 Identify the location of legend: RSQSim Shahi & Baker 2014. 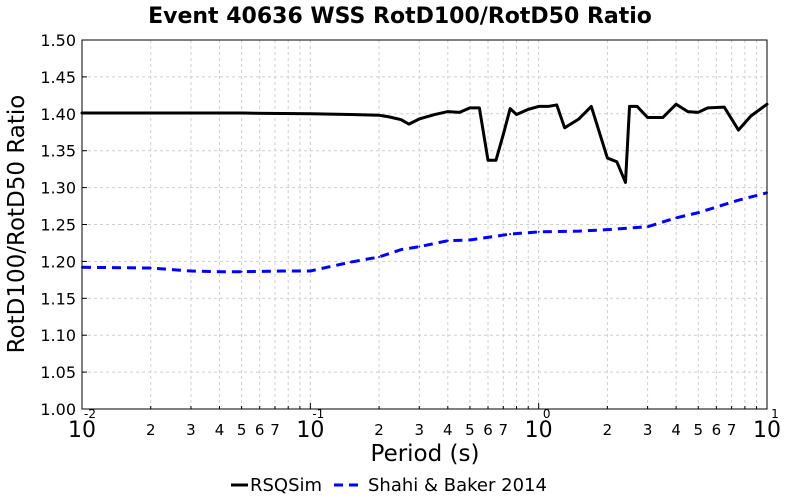
(389, 485).